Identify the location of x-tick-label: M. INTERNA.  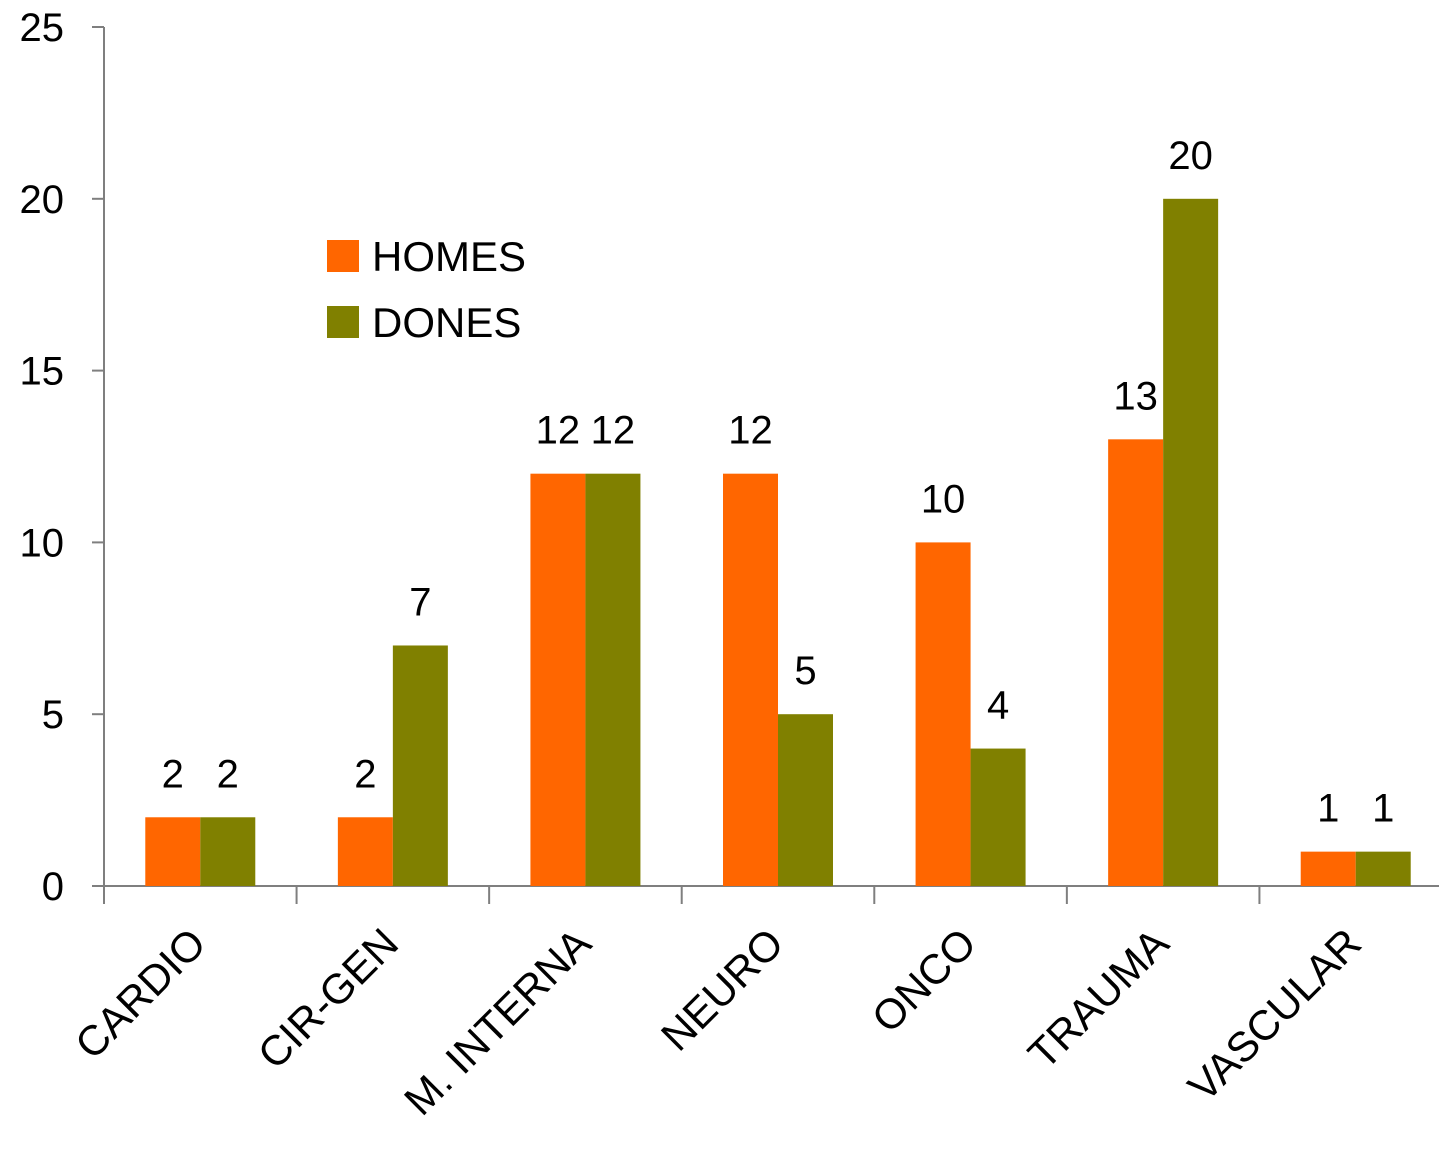
(497, 1021).